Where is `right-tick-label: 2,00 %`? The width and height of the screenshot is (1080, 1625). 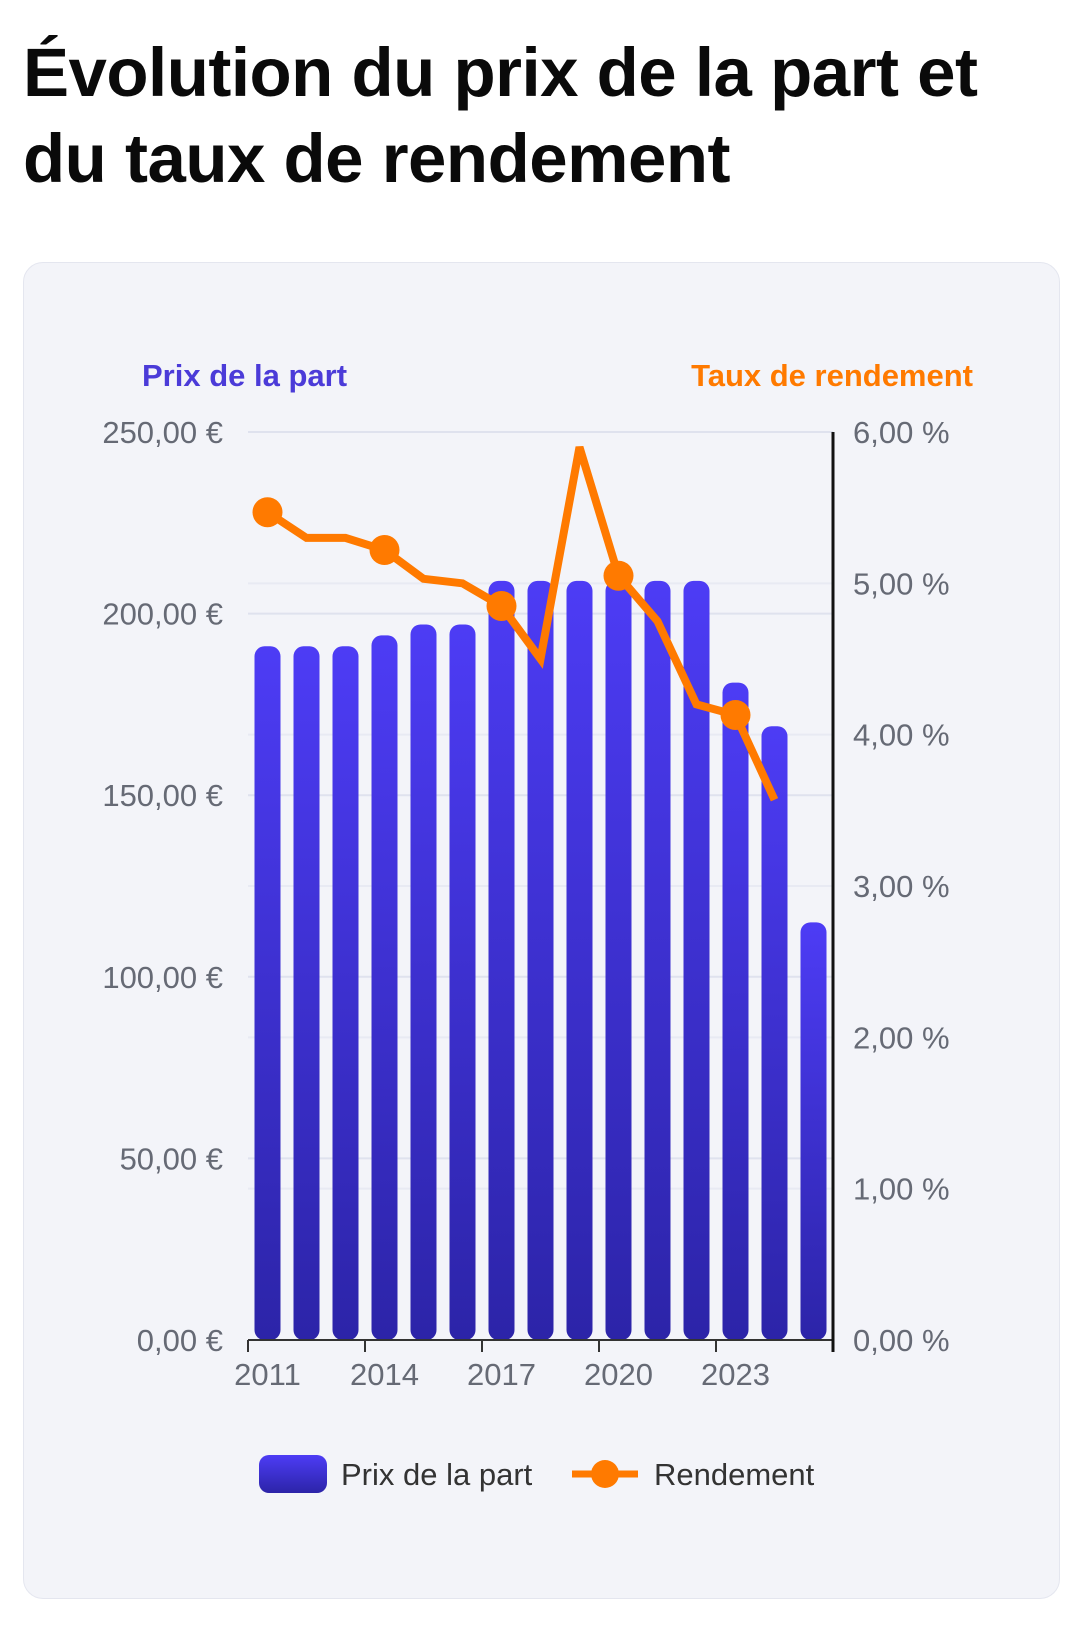
right-tick-label: 2,00 % is located at coordinates (901, 1037).